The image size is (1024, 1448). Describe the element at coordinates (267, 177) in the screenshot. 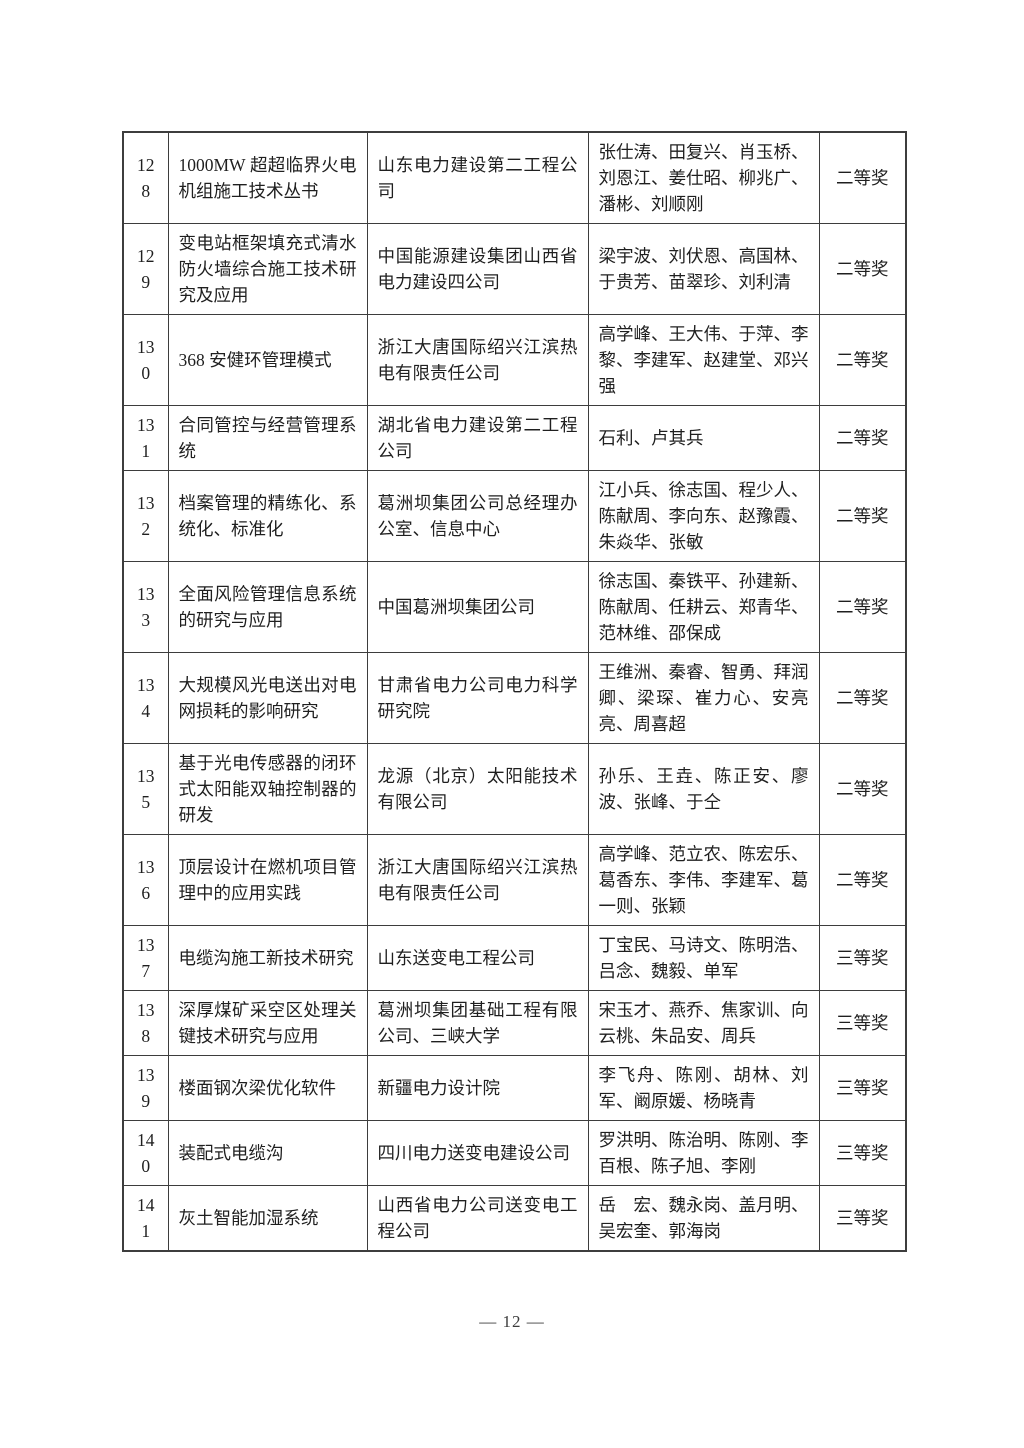

I see `cell-project-name: 1000MW 超超临界火电机组施工技术丛书` at that location.